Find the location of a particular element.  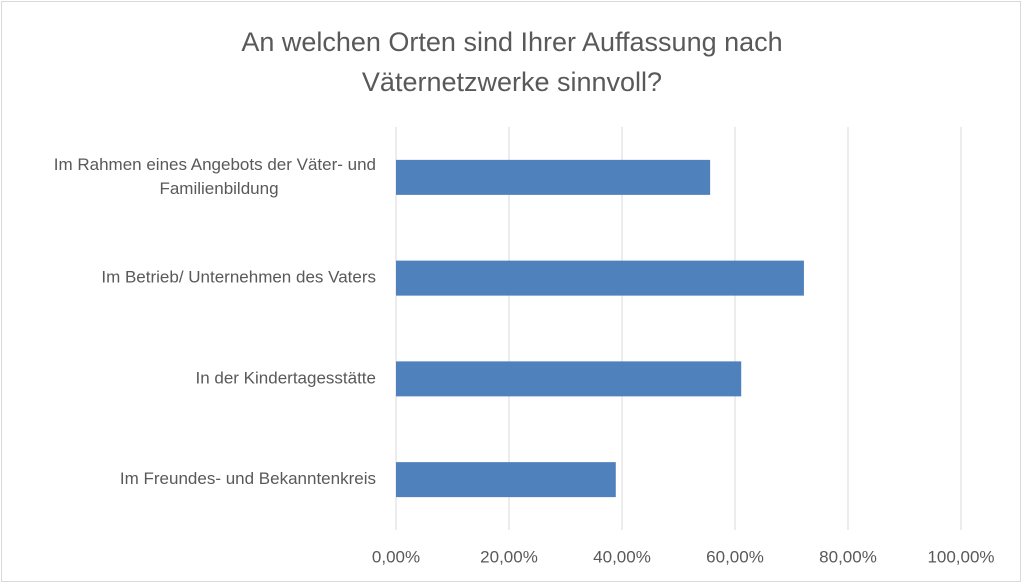

x-tick-label-4: 80,00% is located at coordinates (848, 556).